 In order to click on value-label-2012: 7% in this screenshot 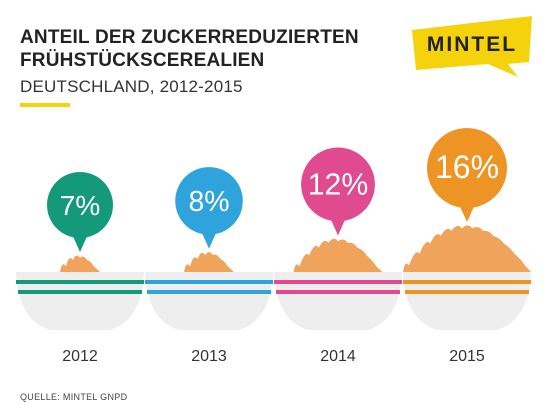, I will do `click(80, 205)`.